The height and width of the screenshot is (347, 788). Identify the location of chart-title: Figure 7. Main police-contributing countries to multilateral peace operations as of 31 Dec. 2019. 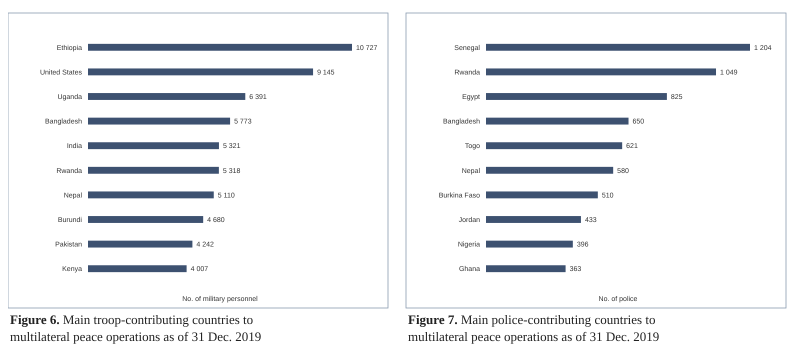
(534, 328).